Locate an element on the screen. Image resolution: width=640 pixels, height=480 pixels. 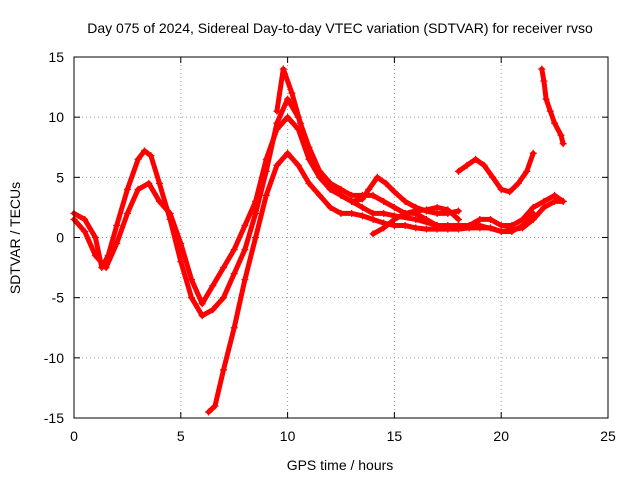
x-tick-label: 10 is located at coordinates (288, 436).